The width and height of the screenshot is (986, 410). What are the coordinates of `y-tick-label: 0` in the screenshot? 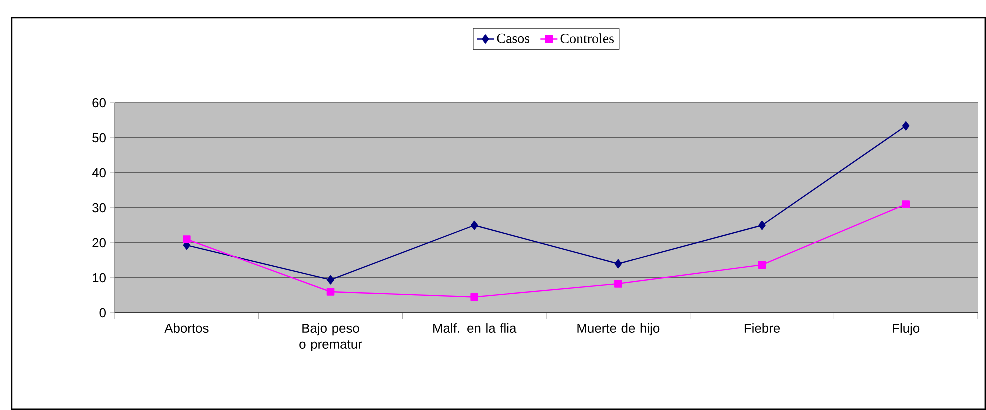 It's located at (103, 313).